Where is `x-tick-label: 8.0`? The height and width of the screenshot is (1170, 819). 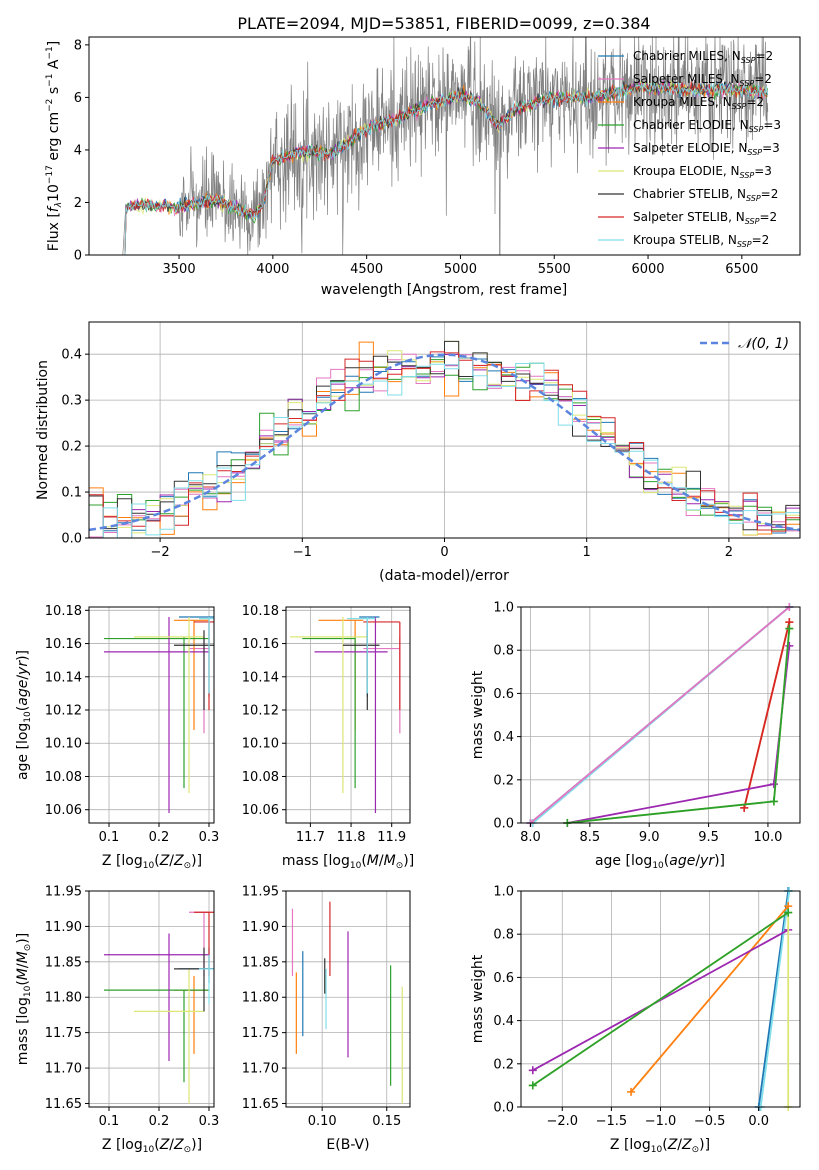 x-tick-label: 8.0 is located at coordinates (530, 837).